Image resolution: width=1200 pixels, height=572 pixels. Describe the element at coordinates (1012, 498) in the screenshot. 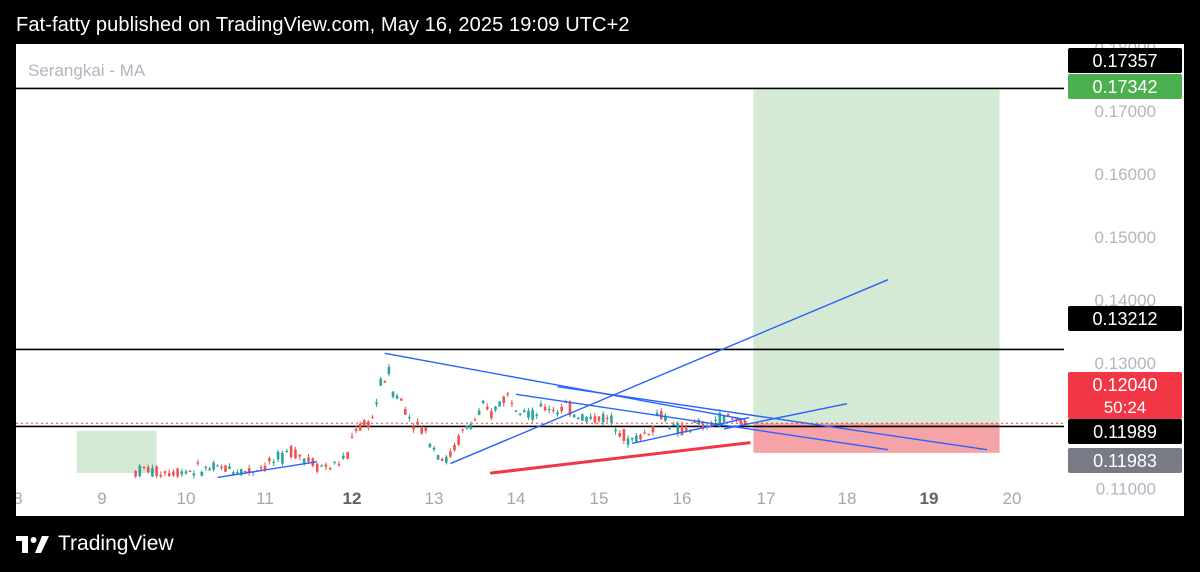

I see `x-tick-label: 20` at that location.